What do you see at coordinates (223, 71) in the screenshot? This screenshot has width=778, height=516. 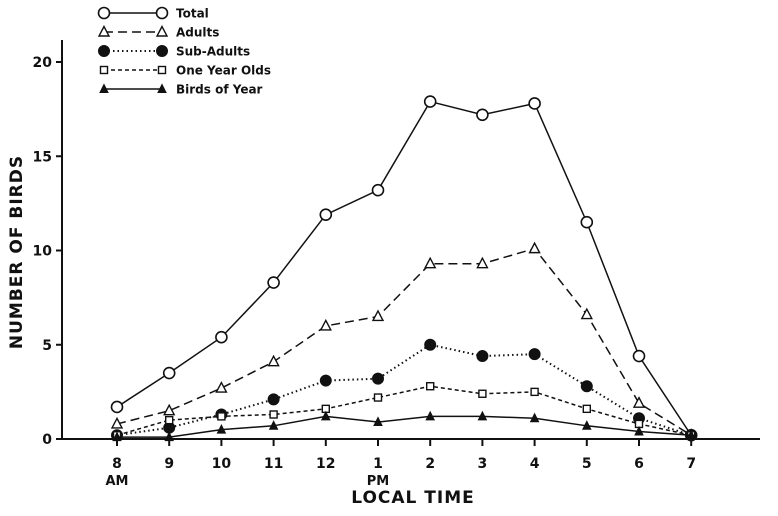 I see `legend-label: One Year Olds` at bounding box center [223, 71].